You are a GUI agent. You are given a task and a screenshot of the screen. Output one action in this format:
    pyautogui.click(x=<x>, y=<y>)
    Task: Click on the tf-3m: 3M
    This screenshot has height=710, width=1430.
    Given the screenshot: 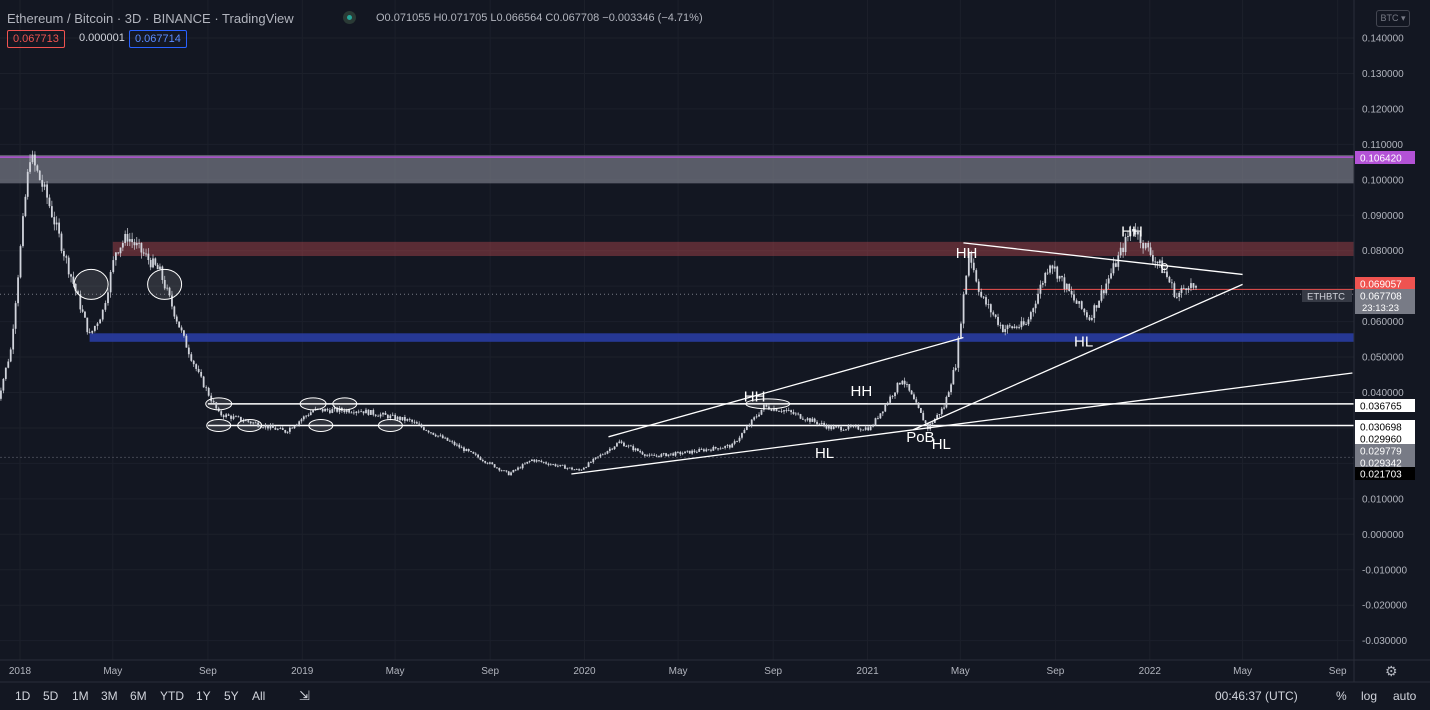 What is the action you would take?
    pyautogui.click(x=109, y=696)
    